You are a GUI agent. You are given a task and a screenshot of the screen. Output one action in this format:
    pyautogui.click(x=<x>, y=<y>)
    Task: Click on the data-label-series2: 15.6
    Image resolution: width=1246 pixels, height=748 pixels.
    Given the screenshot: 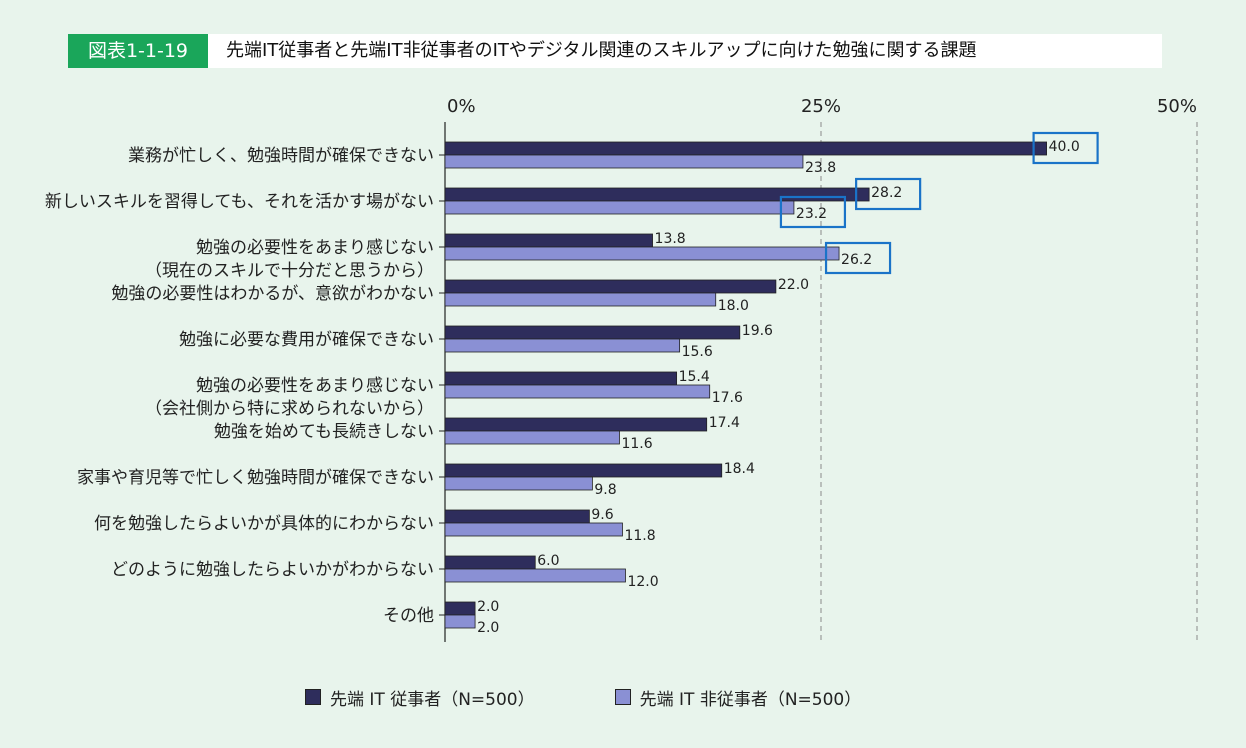 What is the action you would take?
    pyautogui.click(x=697, y=352)
    